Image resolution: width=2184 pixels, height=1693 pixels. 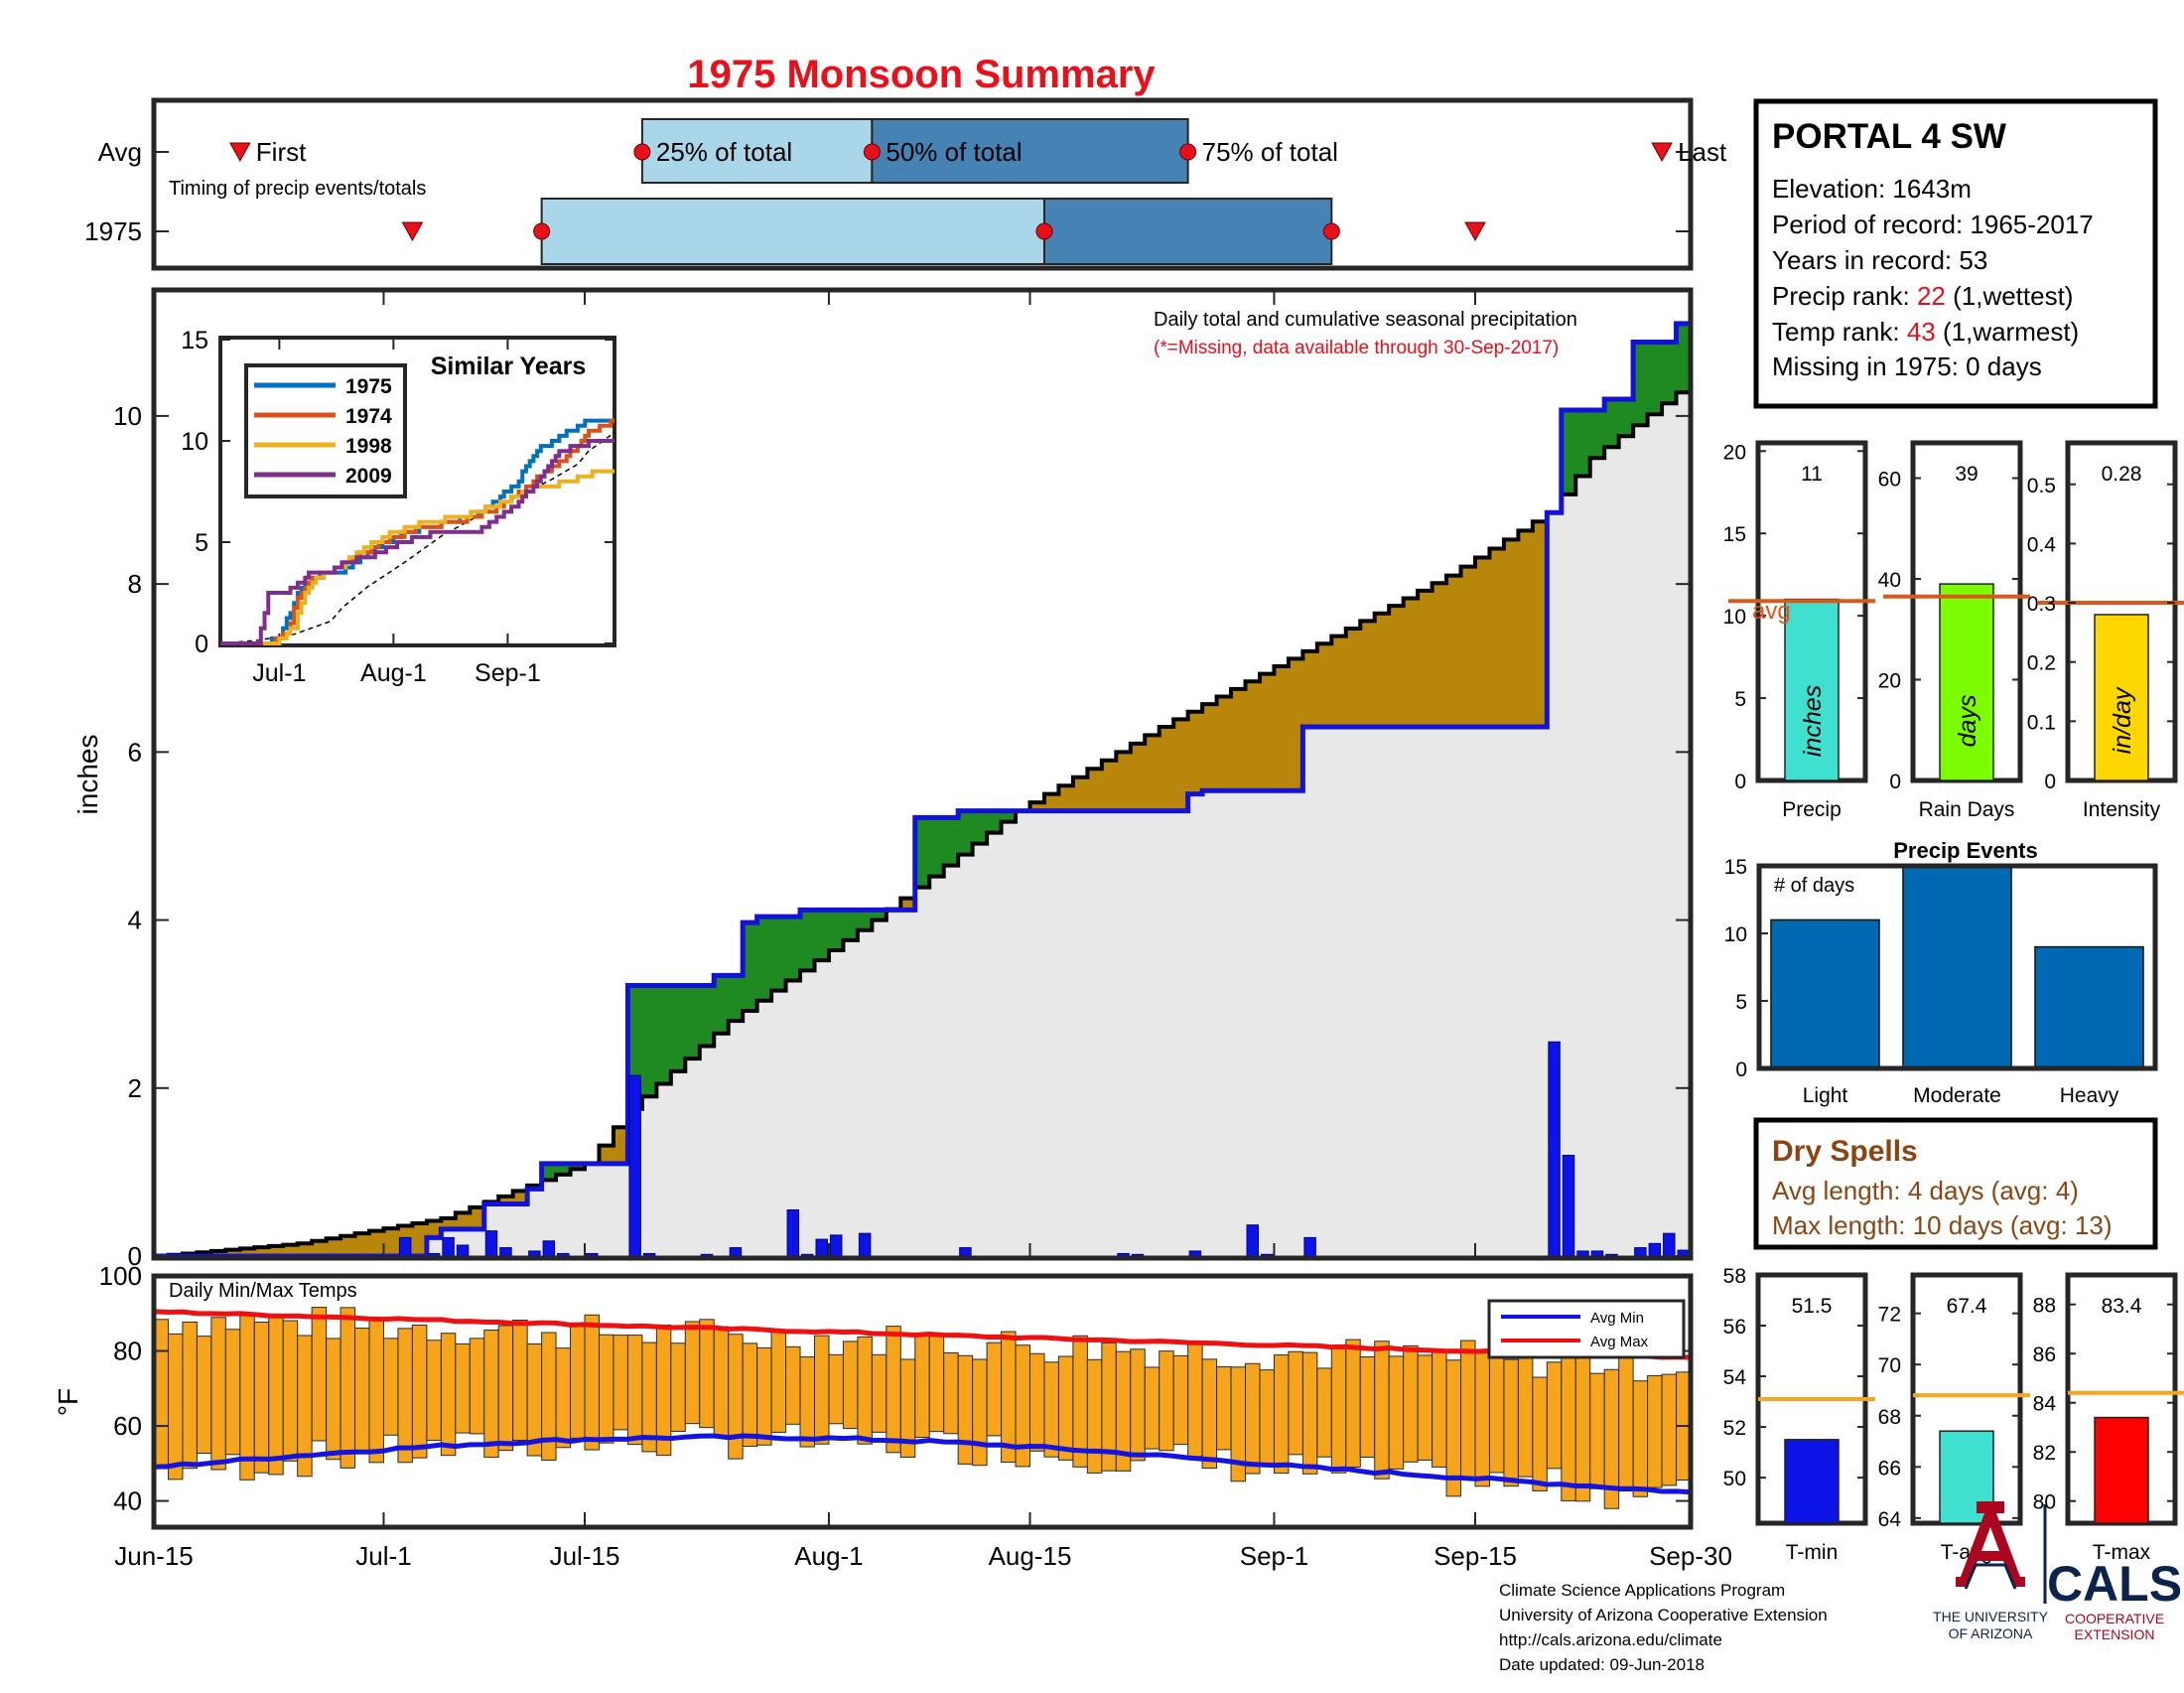 I want to click on timing-year-p75-marker, so click(x=1331, y=231).